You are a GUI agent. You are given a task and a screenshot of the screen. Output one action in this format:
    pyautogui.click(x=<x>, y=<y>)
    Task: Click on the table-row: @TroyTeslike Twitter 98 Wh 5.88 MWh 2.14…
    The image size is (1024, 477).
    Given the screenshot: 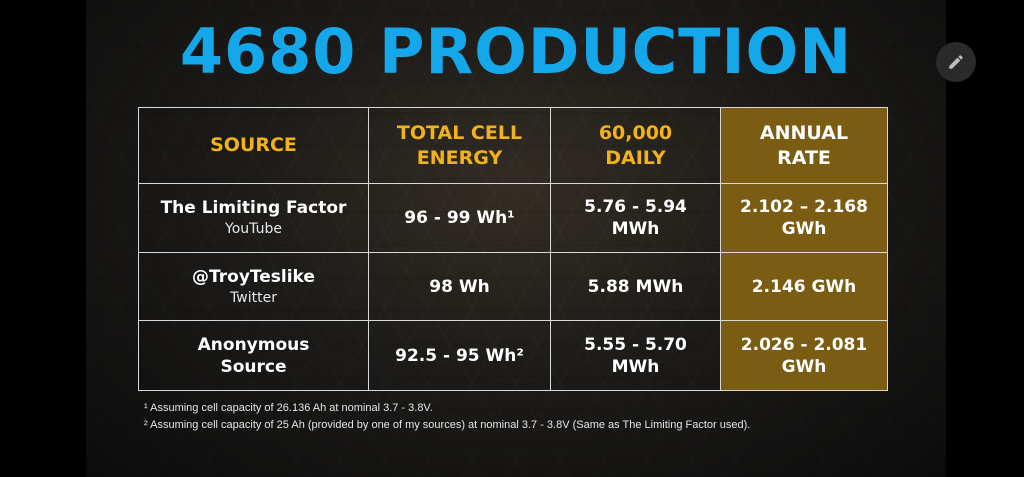 What is the action you would take?
    pyautogui.click(x=513, y=286)
    